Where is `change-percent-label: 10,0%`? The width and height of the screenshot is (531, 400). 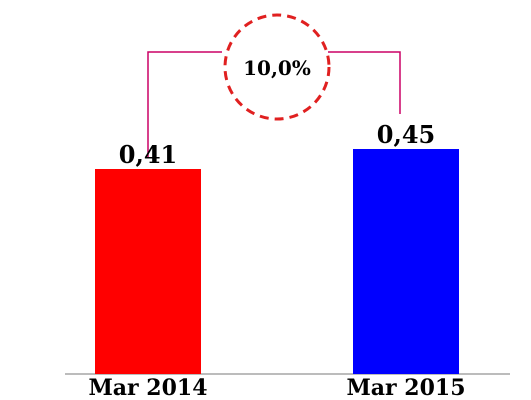 change-percent-label: 10,0% is located at coordinates (277, 68).